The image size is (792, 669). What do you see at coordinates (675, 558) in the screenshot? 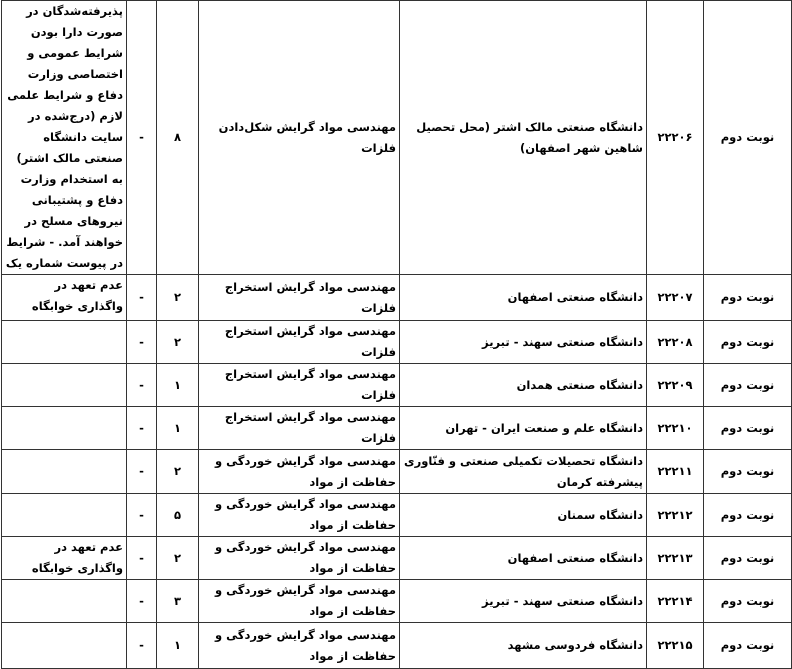
I see `cell-code: ۲۲۲۱۳` at bounding box center [675, 558].